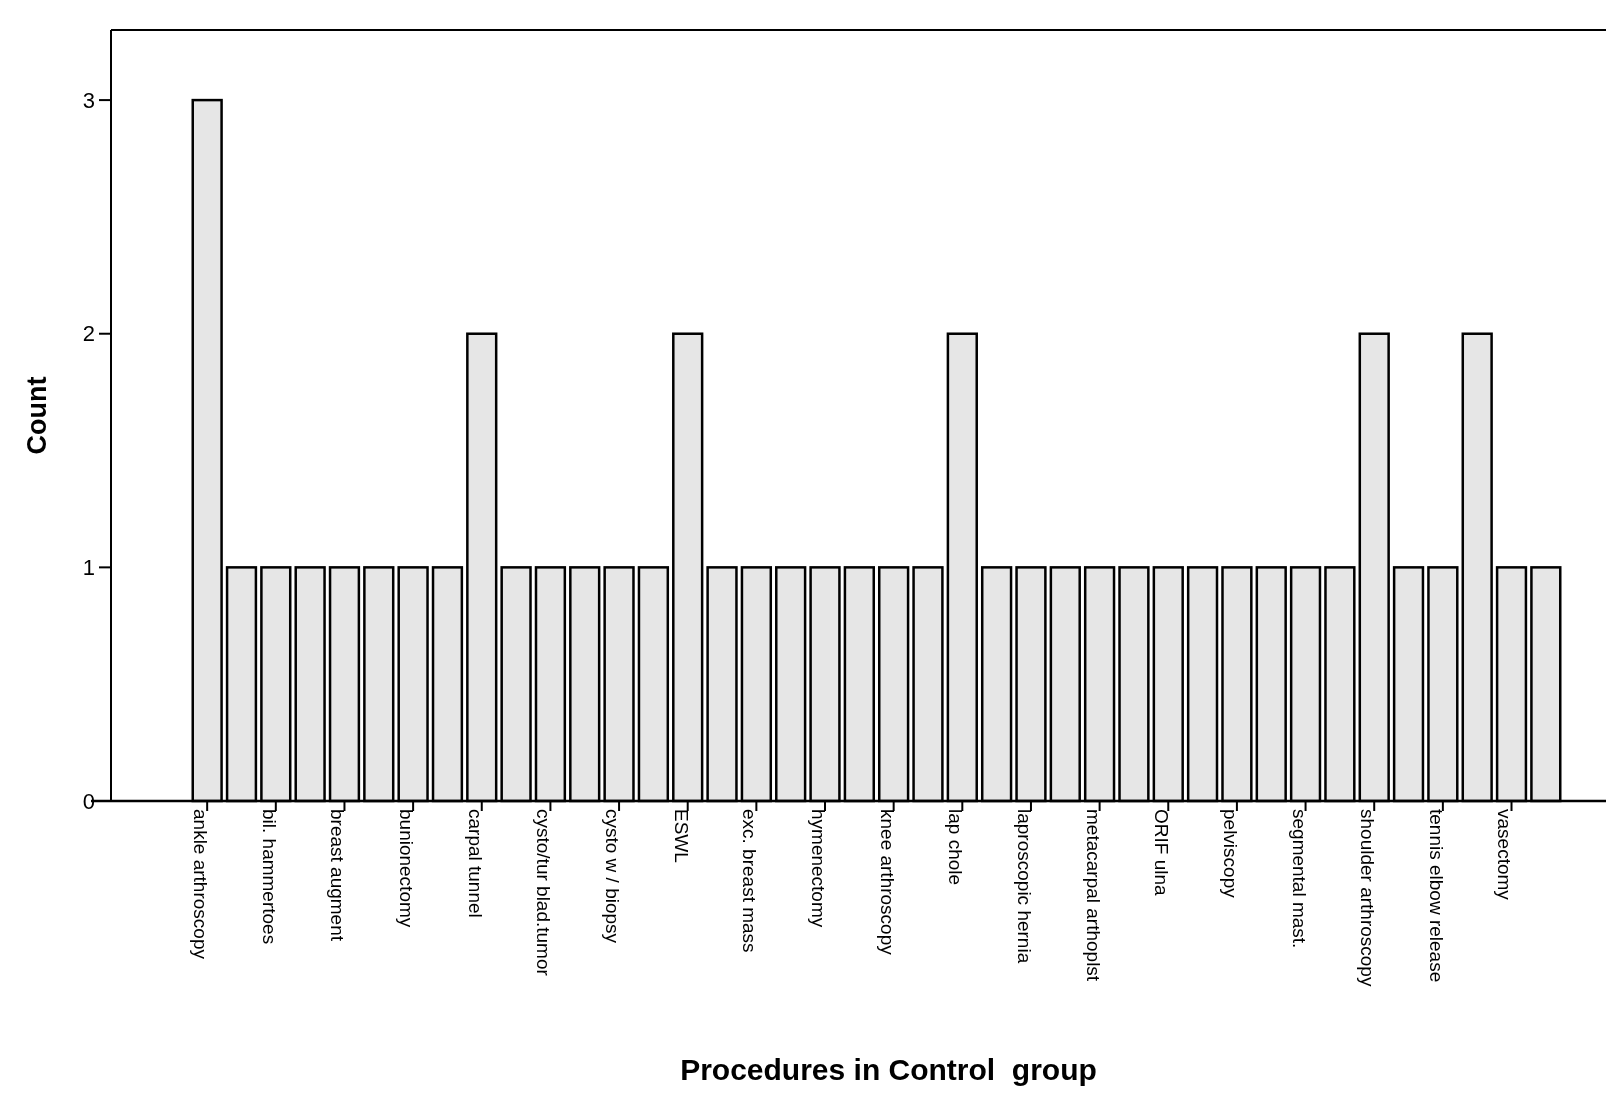 The width and height of the screenshot is (1615, 1108). I want to click on y-axis-title: Count, so click(37, 415).